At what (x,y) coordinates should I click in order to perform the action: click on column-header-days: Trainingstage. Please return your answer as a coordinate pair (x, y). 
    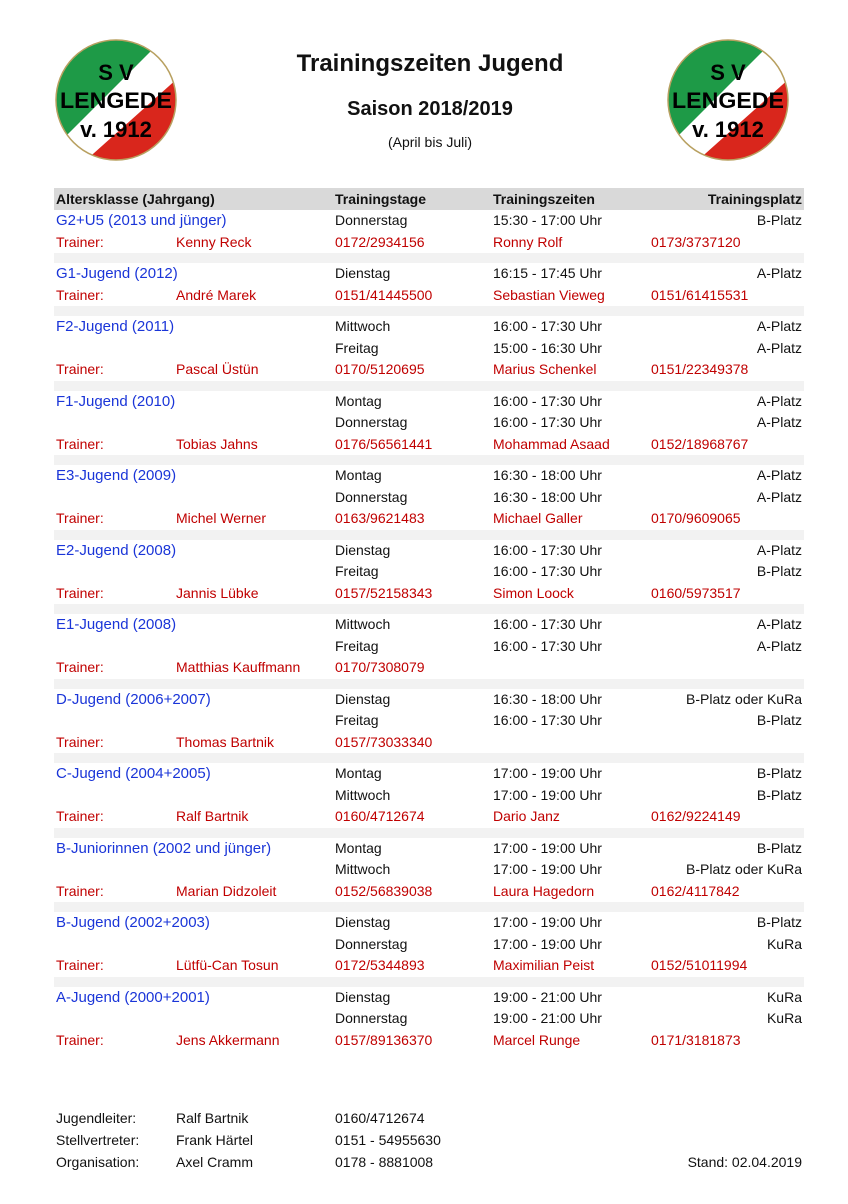
    Looking at the image, I should click on (381, 199).